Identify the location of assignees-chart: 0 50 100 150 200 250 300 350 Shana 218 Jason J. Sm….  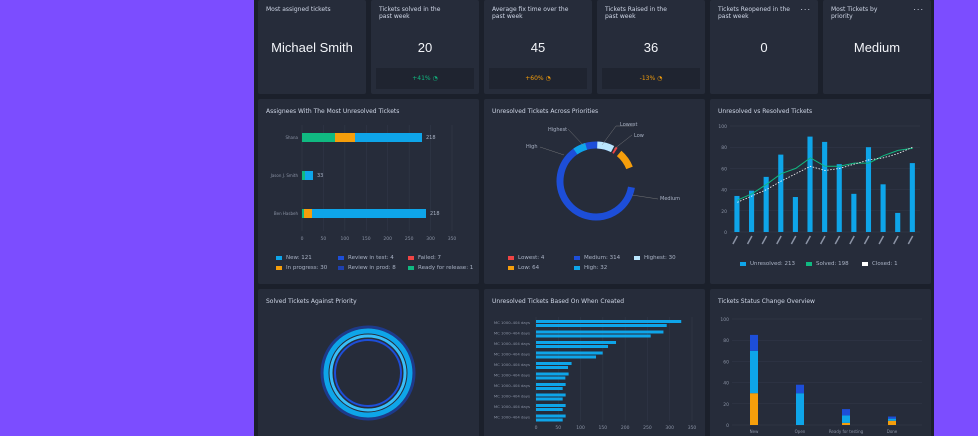
(363, 183).